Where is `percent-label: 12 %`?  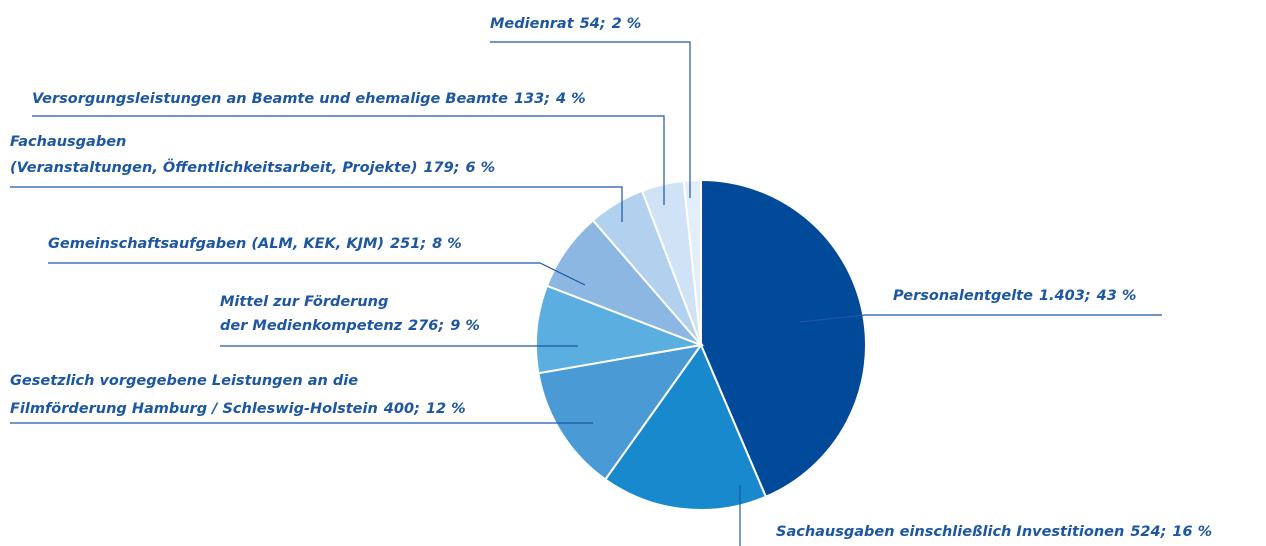 percent-label: 12 % is located at coordinates (446, 409).